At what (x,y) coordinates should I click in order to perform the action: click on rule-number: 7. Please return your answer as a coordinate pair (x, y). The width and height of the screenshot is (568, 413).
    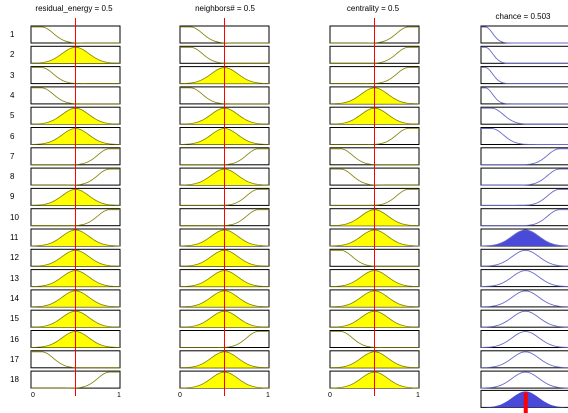
    Looking at the image, I should click on (12, 156).